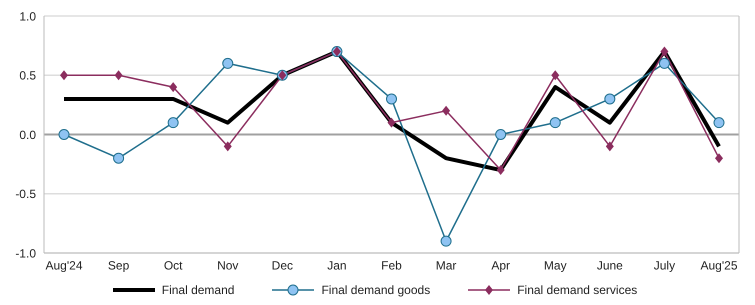 The height and width of the screenshot is (305, 755). Describe the element at coordinates (719, 265) in the screenshot. I see `x-tick-label: Aug'25` at that location.